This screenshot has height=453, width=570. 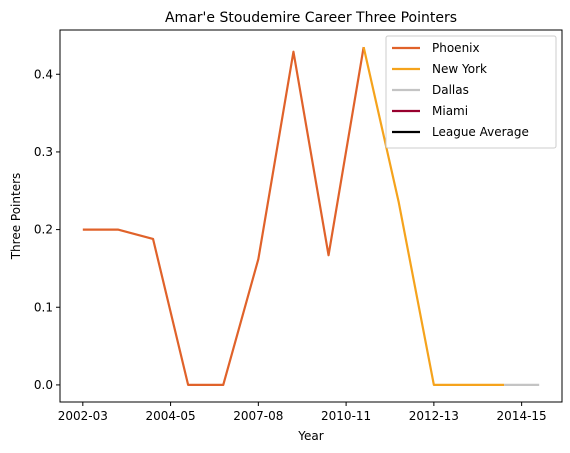 I want to click on x-tick-label: 2007-08, so click(x=258, y=416).